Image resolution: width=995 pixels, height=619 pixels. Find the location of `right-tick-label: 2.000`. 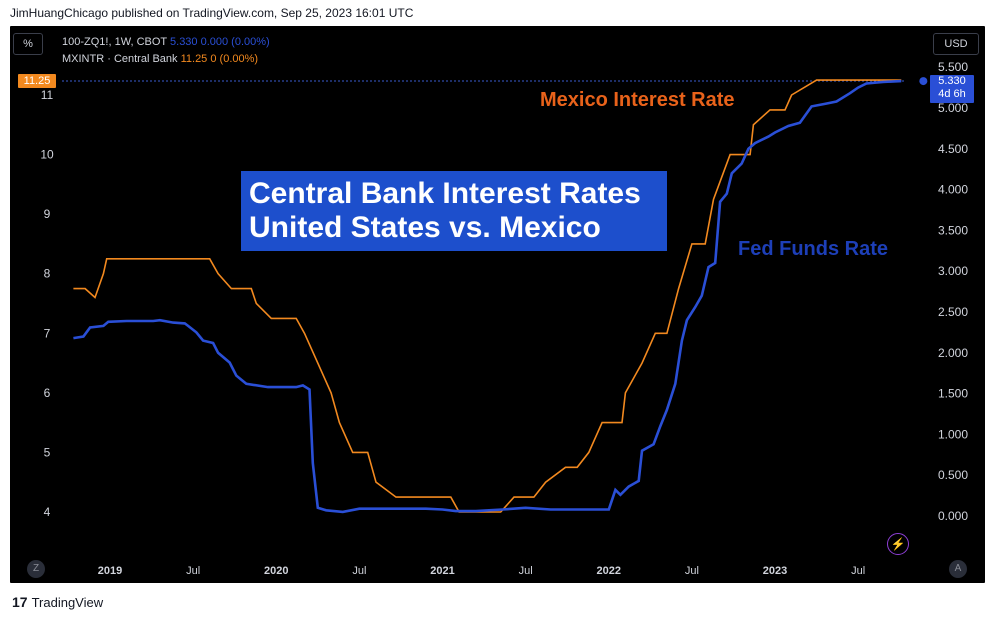

right-tick-label: 2.000 is located at coordinates (953, 353).